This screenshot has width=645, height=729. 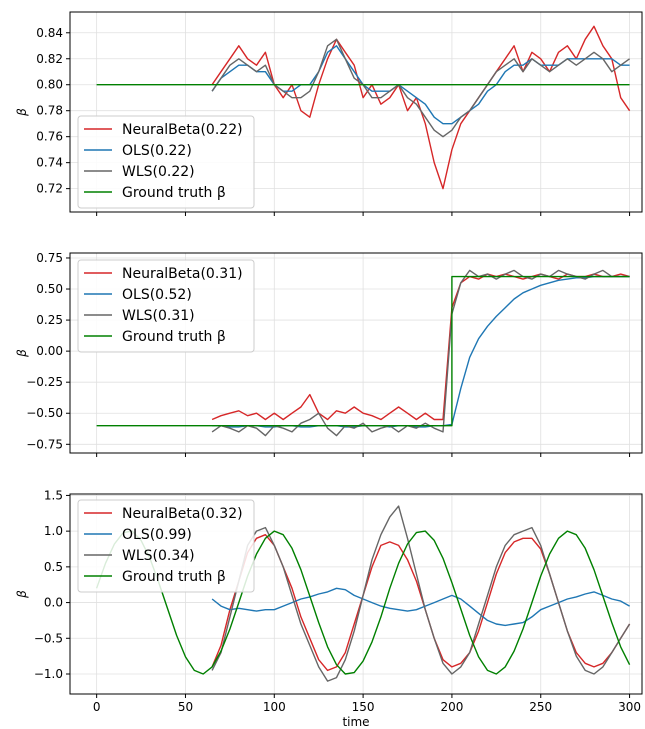 What do you see at coordinates (182, 514) in the screenshot?
I see `legend-label: NeuralBeta(0.32)` at bounding box center [182, 514].